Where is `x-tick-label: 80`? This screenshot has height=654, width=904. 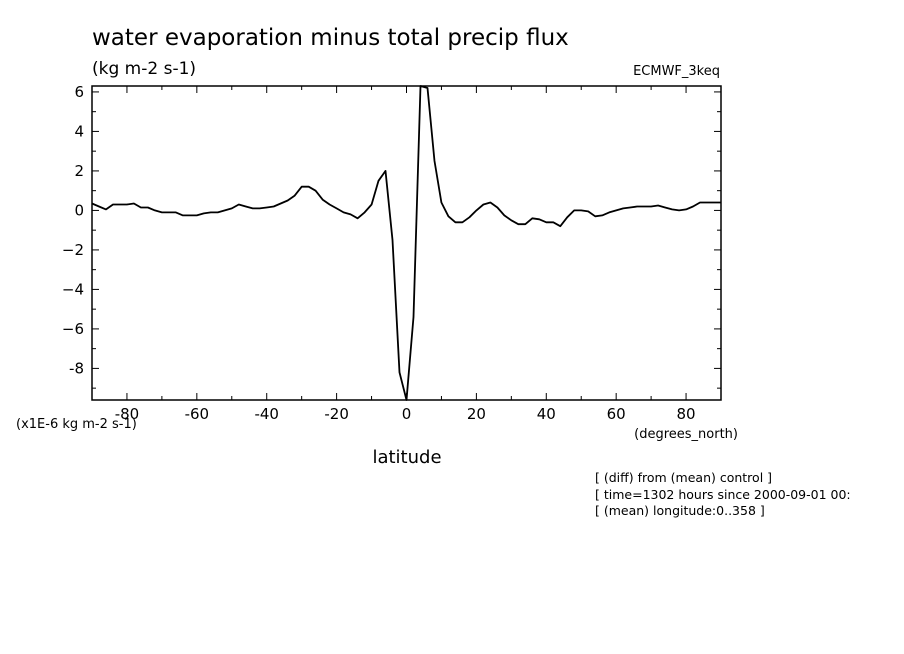
x-tick-label: 80 is located at coordinates (686, 414).